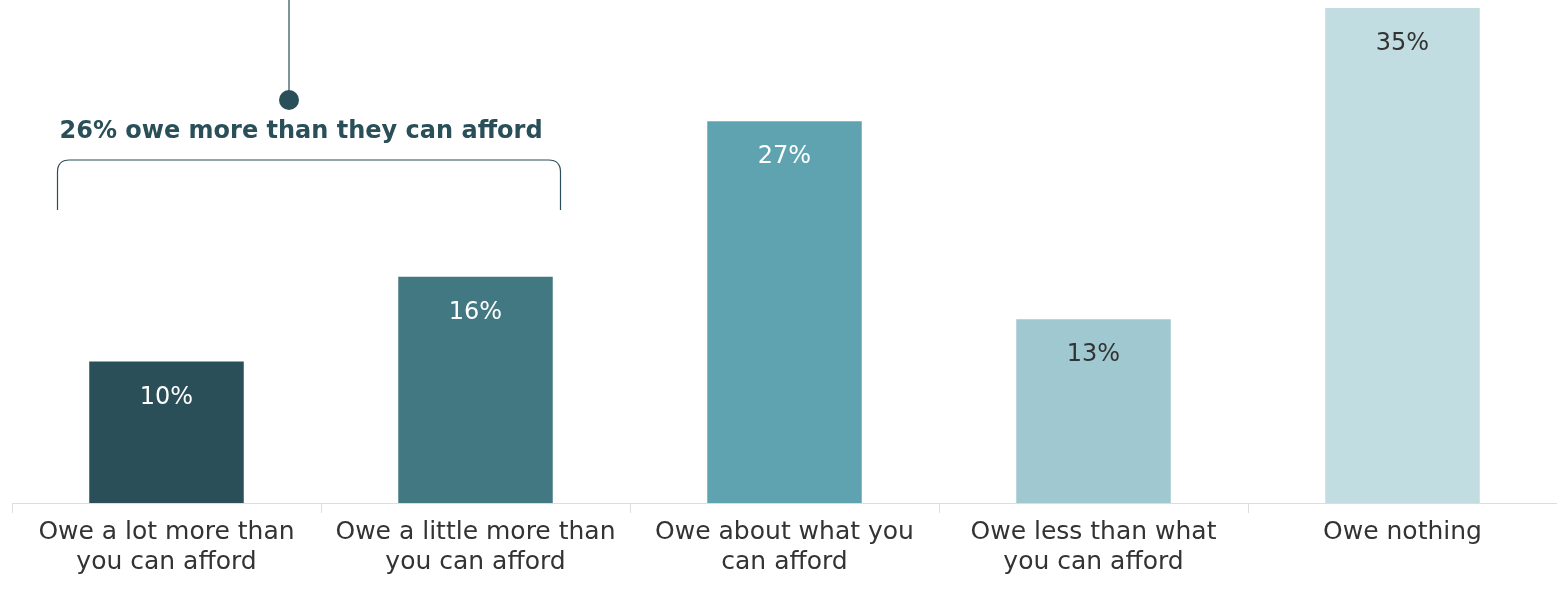 This screenshot has width=1557, height=591. I want to click on x-tick-label: Owe about what you can afford, so click(784, 545).